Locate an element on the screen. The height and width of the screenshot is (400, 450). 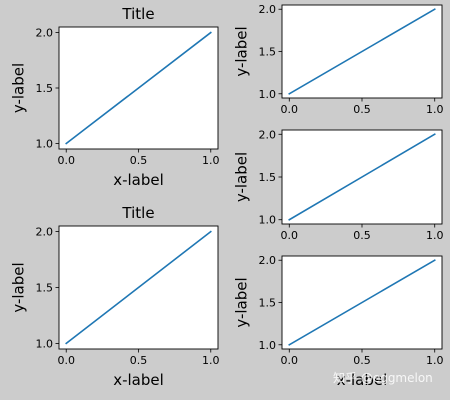
ax-right-1: 0.0 0.5 1.0 1.0 1.5 2.0 y-label is located at coordinates (338, 59).